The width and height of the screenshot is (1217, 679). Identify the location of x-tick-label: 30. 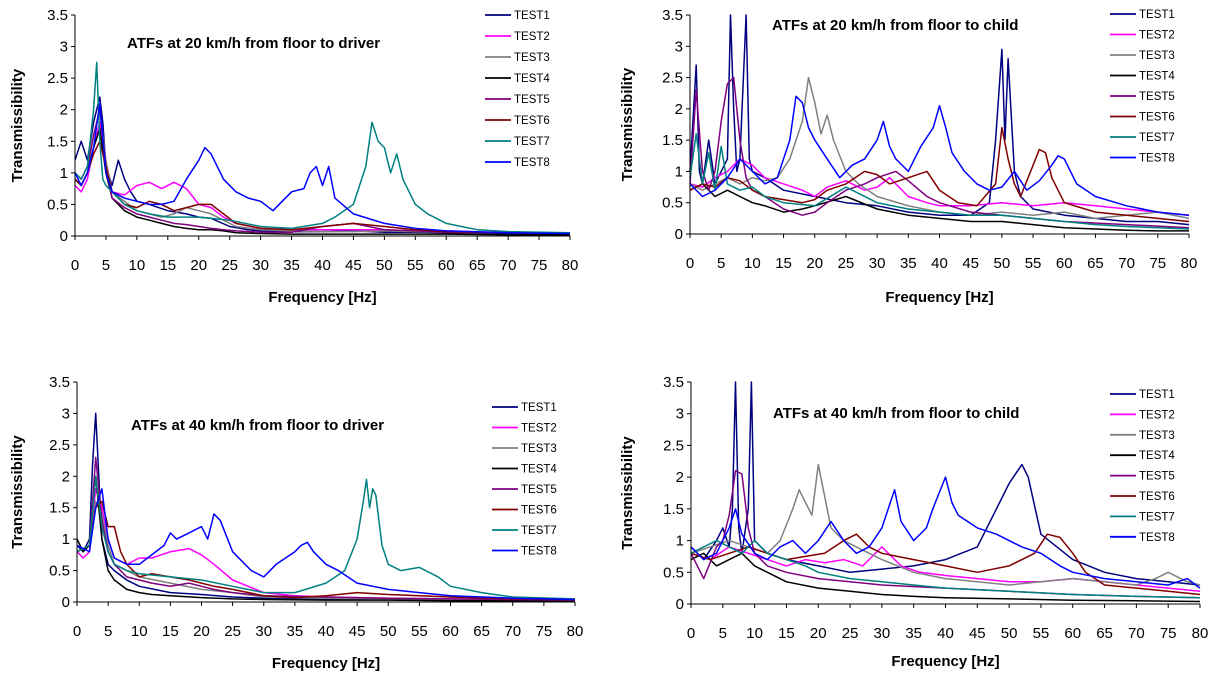
(882, 633).